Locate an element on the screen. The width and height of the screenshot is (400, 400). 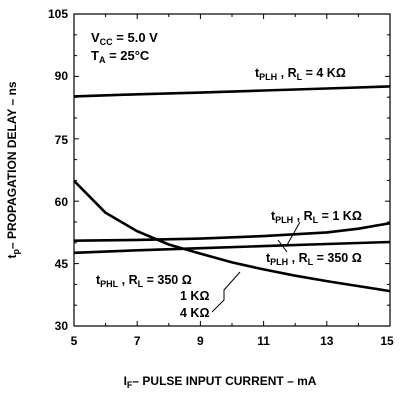
y-tick-label: 30 is located at coordinates (62, 326).